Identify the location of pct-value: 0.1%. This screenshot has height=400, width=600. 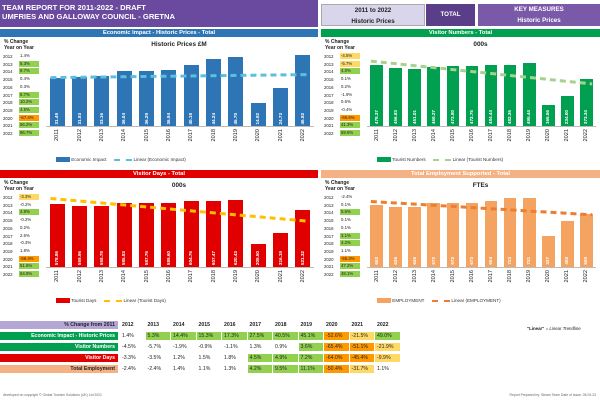
(346, 79).